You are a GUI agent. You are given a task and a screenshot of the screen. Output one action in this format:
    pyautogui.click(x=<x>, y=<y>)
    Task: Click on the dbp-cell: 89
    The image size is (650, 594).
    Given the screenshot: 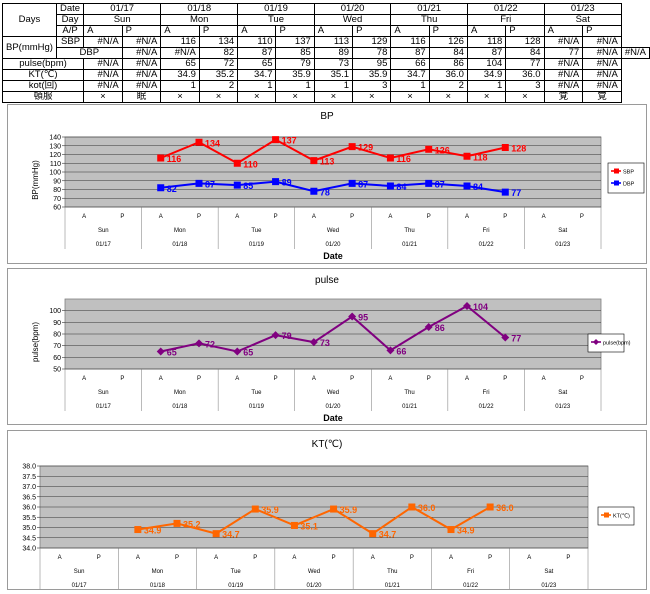 What is the action you would take?
    pyautogui.click(x=333, y=53)
    